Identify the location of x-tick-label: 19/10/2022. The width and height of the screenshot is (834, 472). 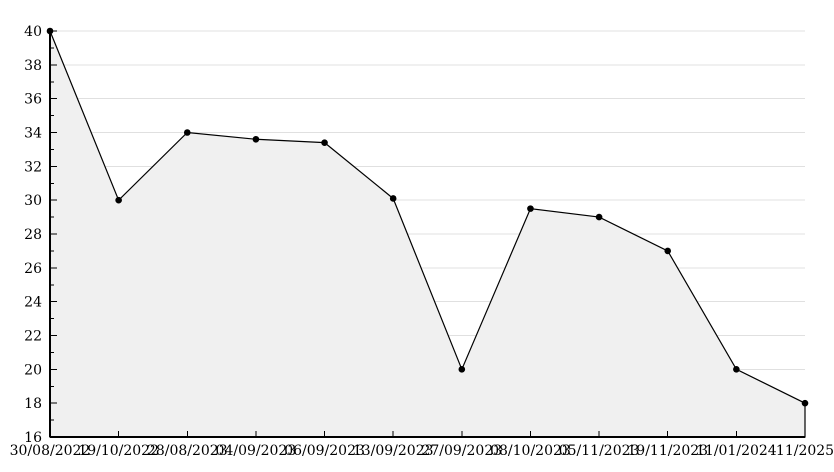
(118, 451).